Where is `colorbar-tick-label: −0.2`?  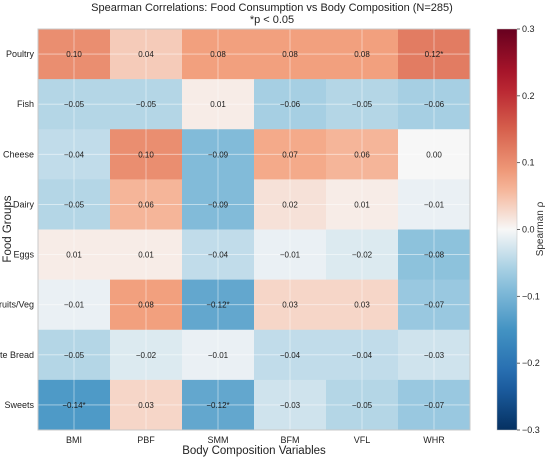 colorbar-tick-label: −0.2 is located at coordinates (531, 363).